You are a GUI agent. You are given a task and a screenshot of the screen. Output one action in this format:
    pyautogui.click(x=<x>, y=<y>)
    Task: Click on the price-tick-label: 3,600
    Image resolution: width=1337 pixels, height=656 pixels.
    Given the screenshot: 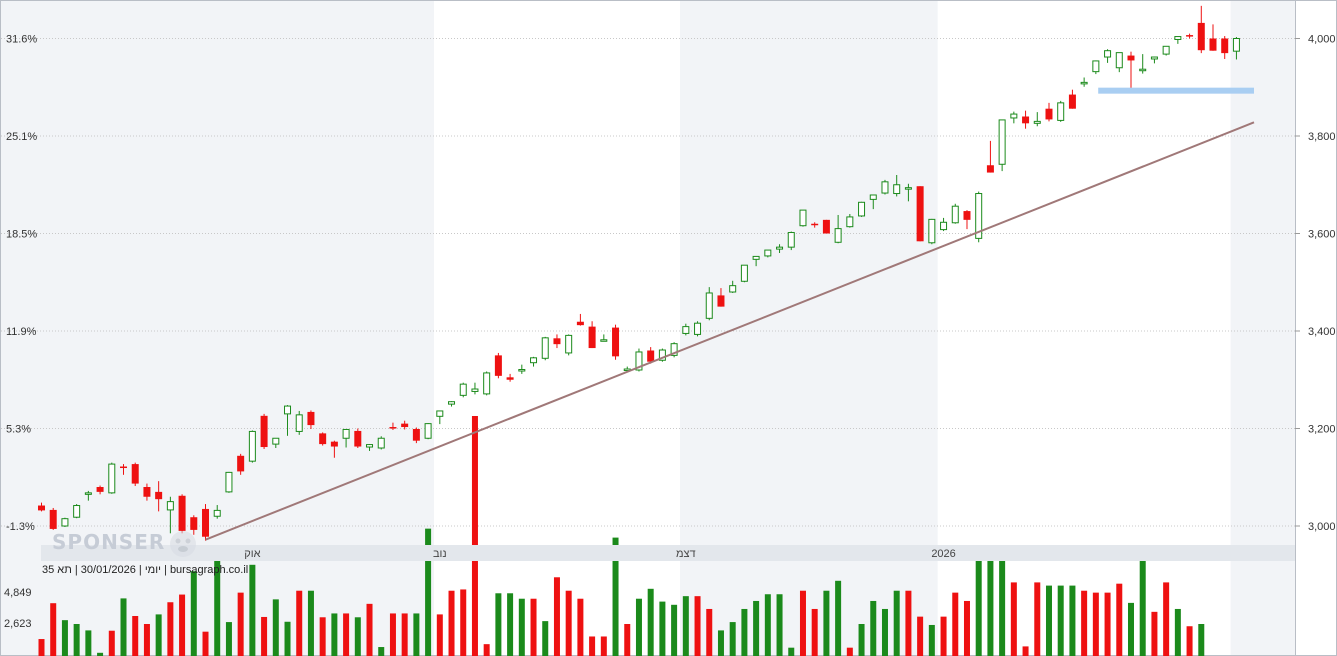 What is the action you would take?
    pyautogui.click(x=1322, y=235)
    